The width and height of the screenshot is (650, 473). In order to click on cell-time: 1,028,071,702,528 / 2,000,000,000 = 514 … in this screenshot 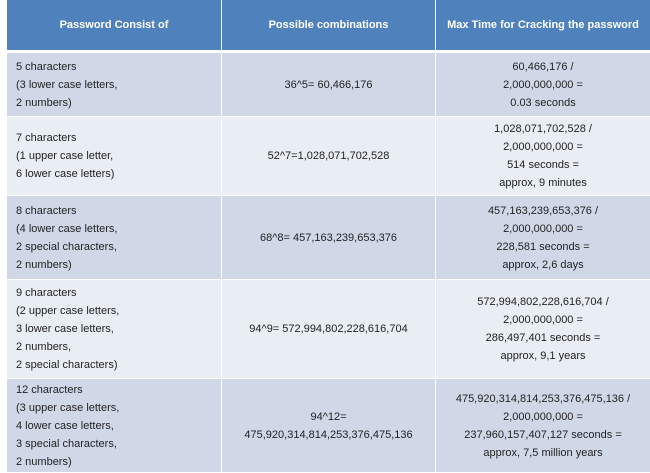, I will do `click(543, 156)`.